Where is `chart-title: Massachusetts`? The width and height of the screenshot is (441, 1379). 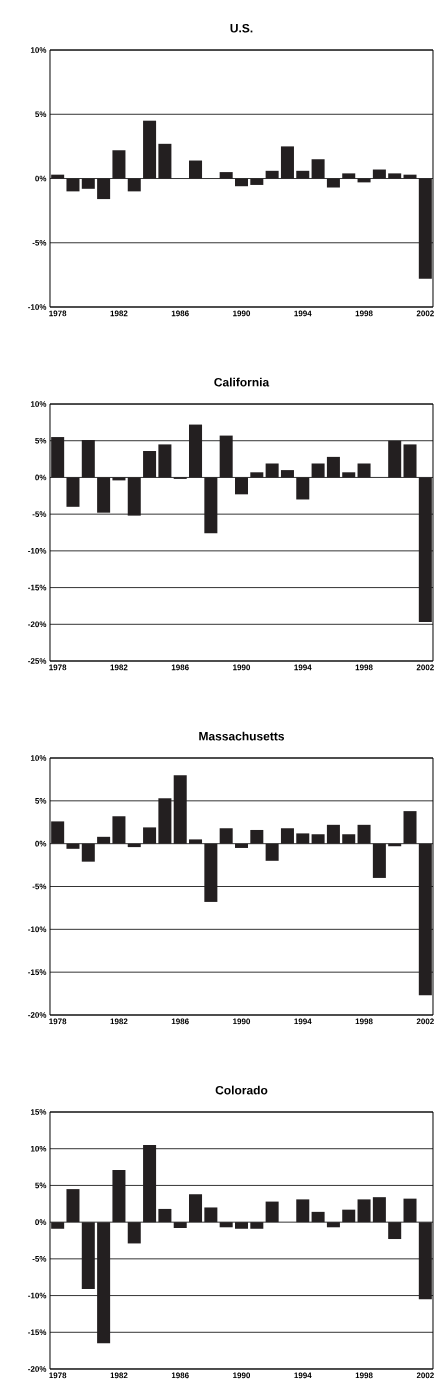 chart-title: Massachusetts is located at coordinates (242, 736).